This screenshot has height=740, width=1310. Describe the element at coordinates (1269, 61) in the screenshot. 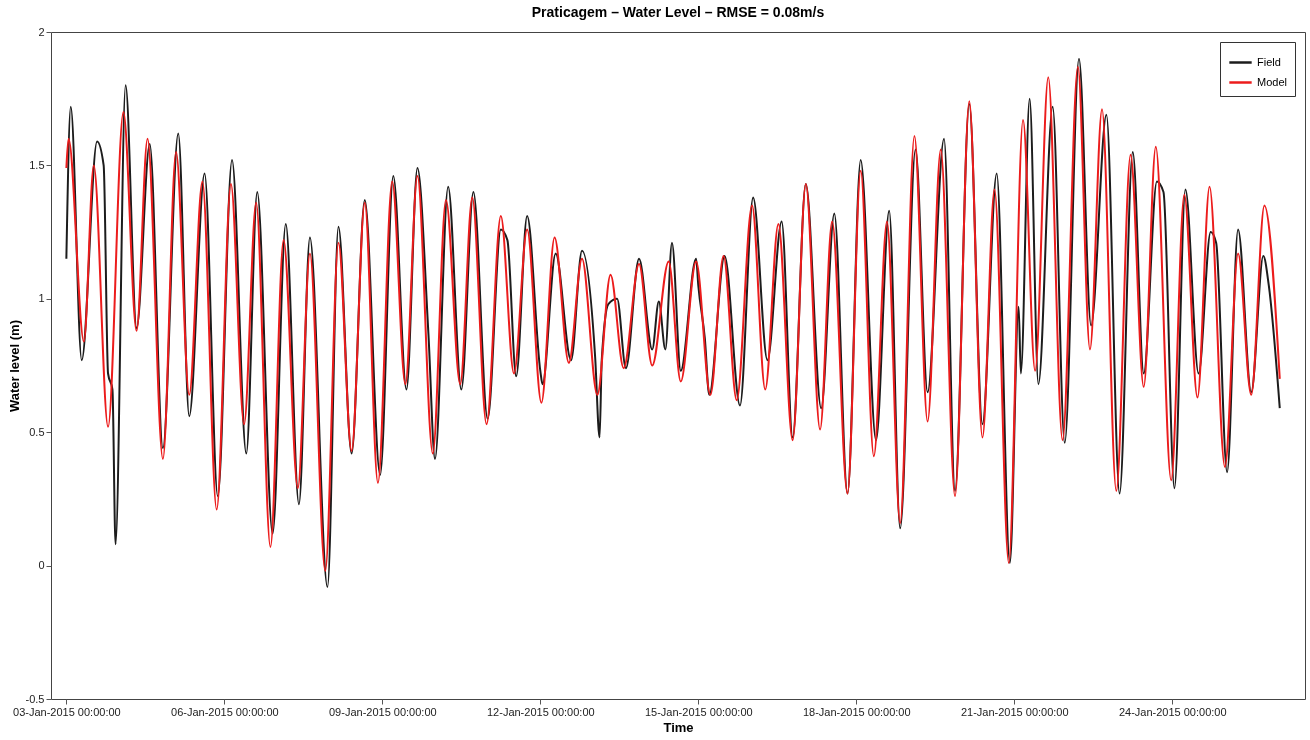

I see `legend-label: Field` at that location.